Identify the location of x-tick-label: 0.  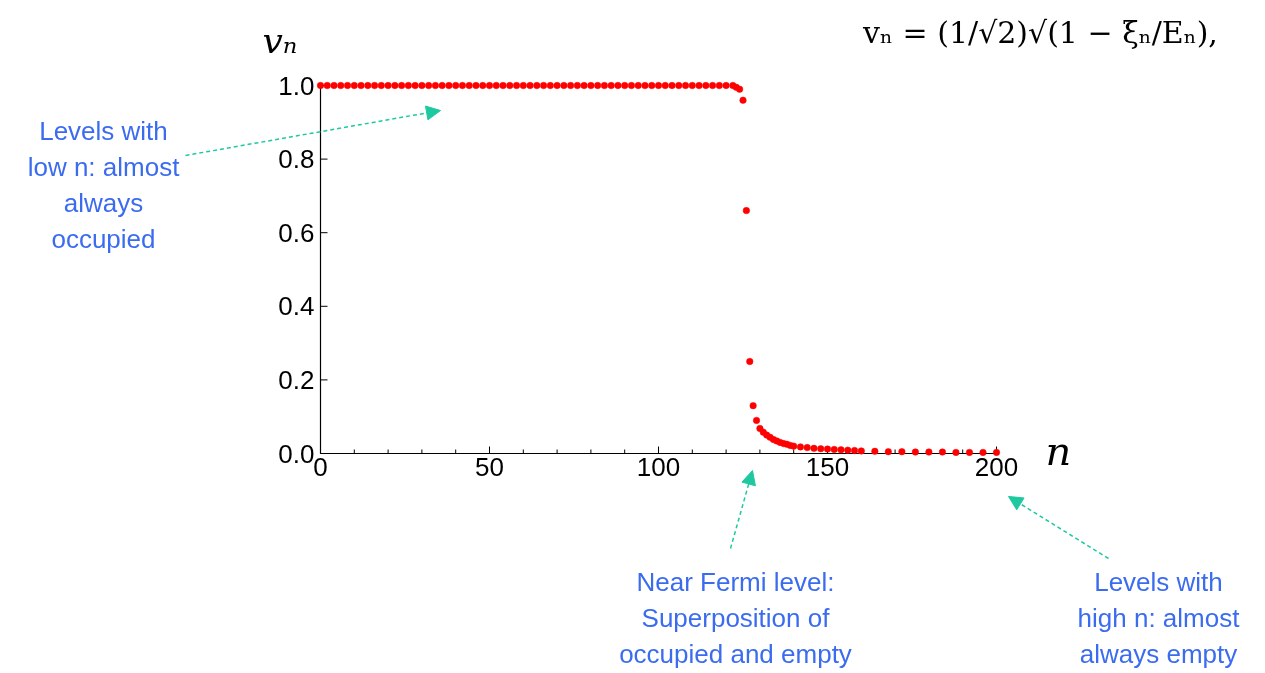
(320, 466).